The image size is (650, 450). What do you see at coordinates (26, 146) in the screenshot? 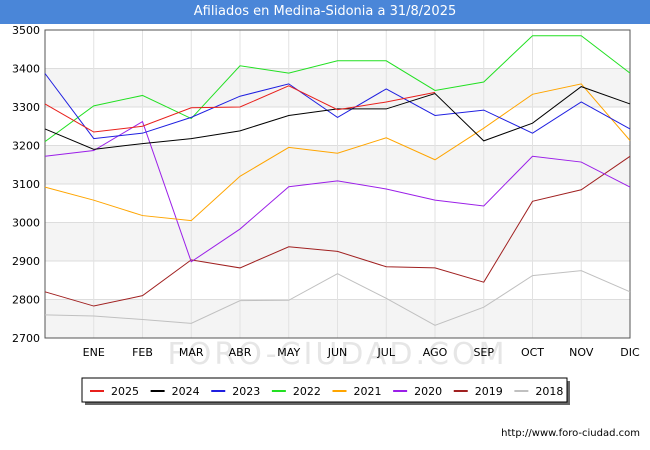
I see `y-tick-label: 3200` at bounding box center [26, 146].